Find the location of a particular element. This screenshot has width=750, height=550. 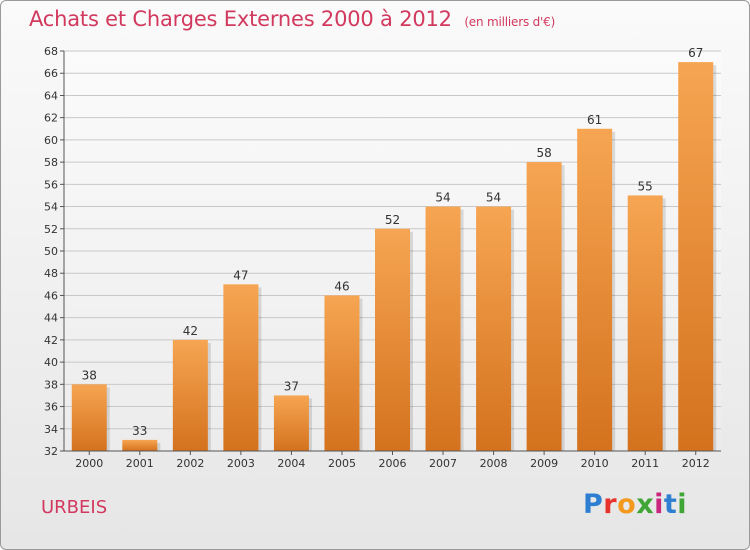

bar-value-label: 33 is located at coordinates (139, 431).